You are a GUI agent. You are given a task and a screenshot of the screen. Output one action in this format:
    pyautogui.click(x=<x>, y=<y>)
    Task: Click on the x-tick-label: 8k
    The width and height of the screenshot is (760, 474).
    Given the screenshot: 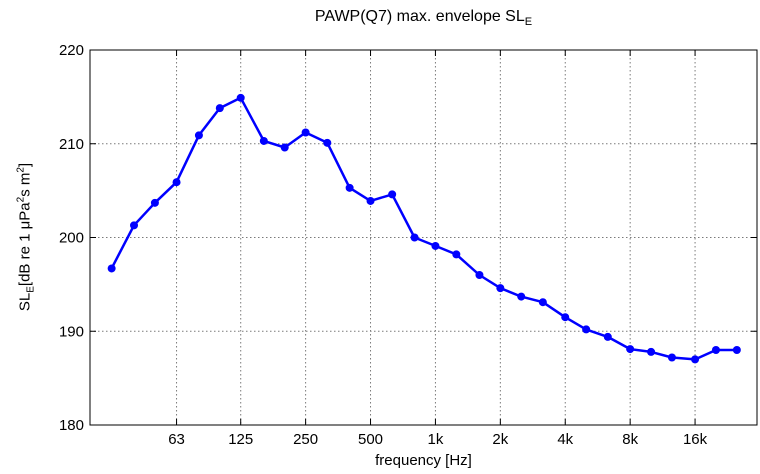 What is the action you would take?
    pyautogui.click(x=630, y=439)
    